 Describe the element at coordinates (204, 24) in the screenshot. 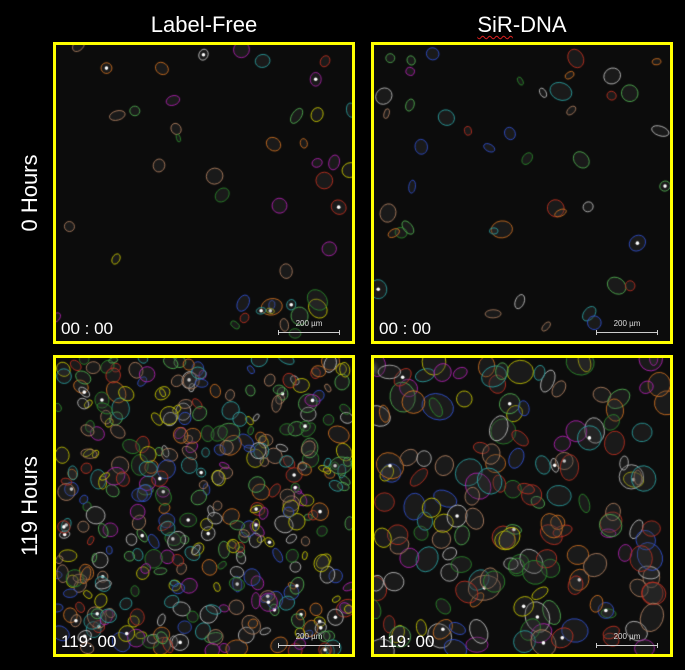

I see `column-title-label-free: Label-Free` at that location.